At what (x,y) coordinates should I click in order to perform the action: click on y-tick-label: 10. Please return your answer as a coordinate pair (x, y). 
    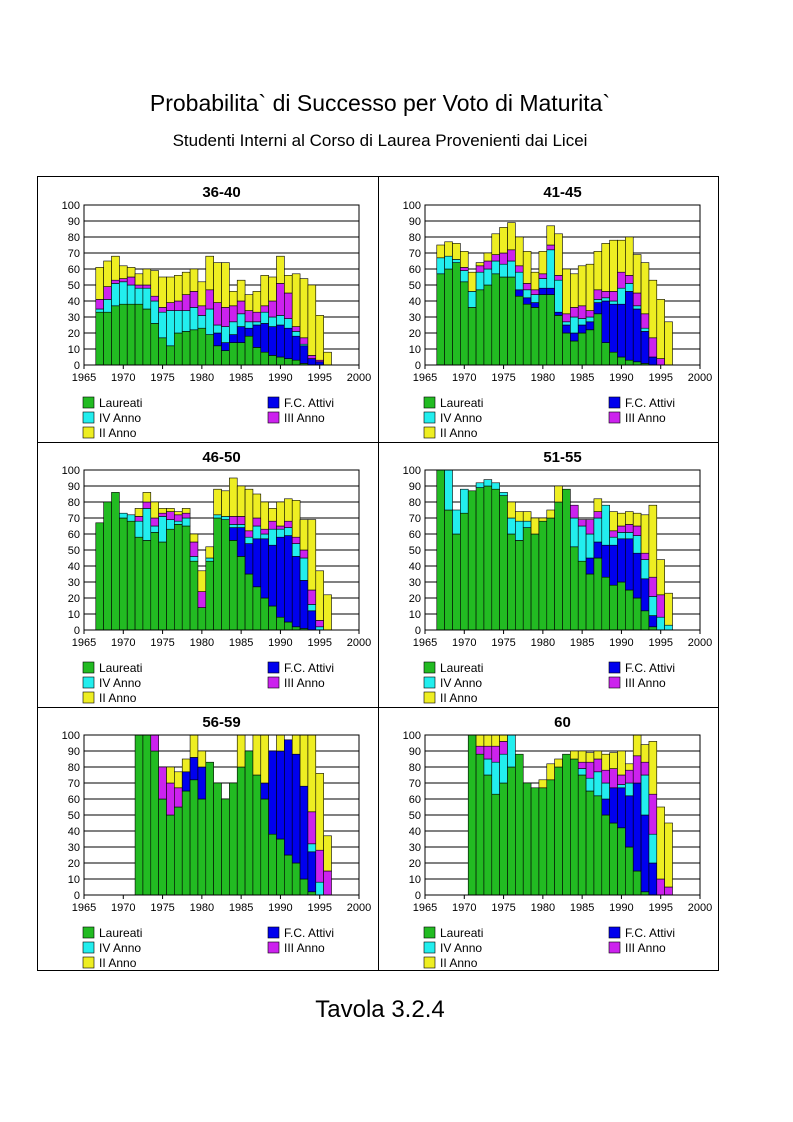
    Looking at the image, I should click on (415, 880).